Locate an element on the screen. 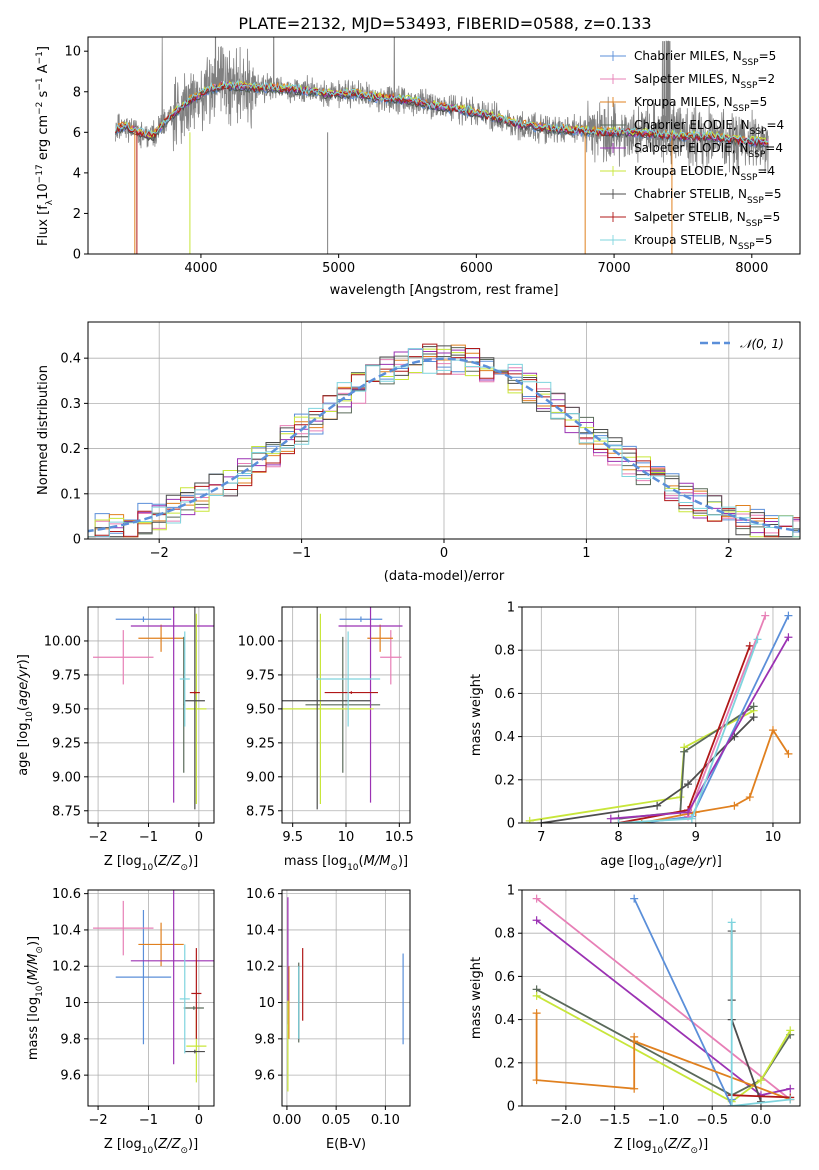 The image size is (819, 1170). y-tick-label: 10.00 is located at coordinates (62, 641).